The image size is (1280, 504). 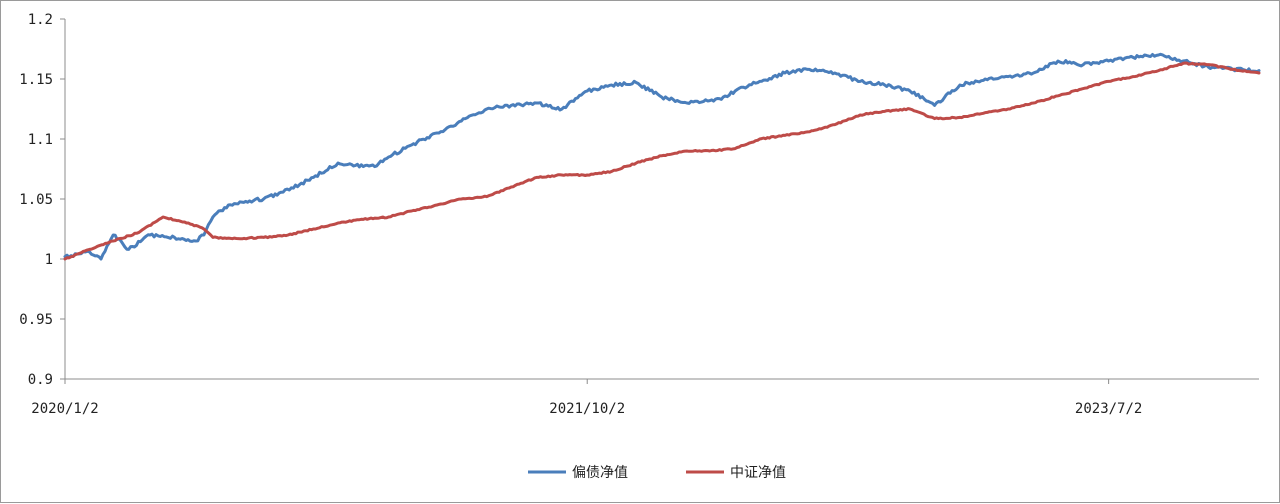 What do you see at coordinates (600, 473) in the screenshot?
I see `legend-label: 偏债净值` at bounding box center [600, 473].